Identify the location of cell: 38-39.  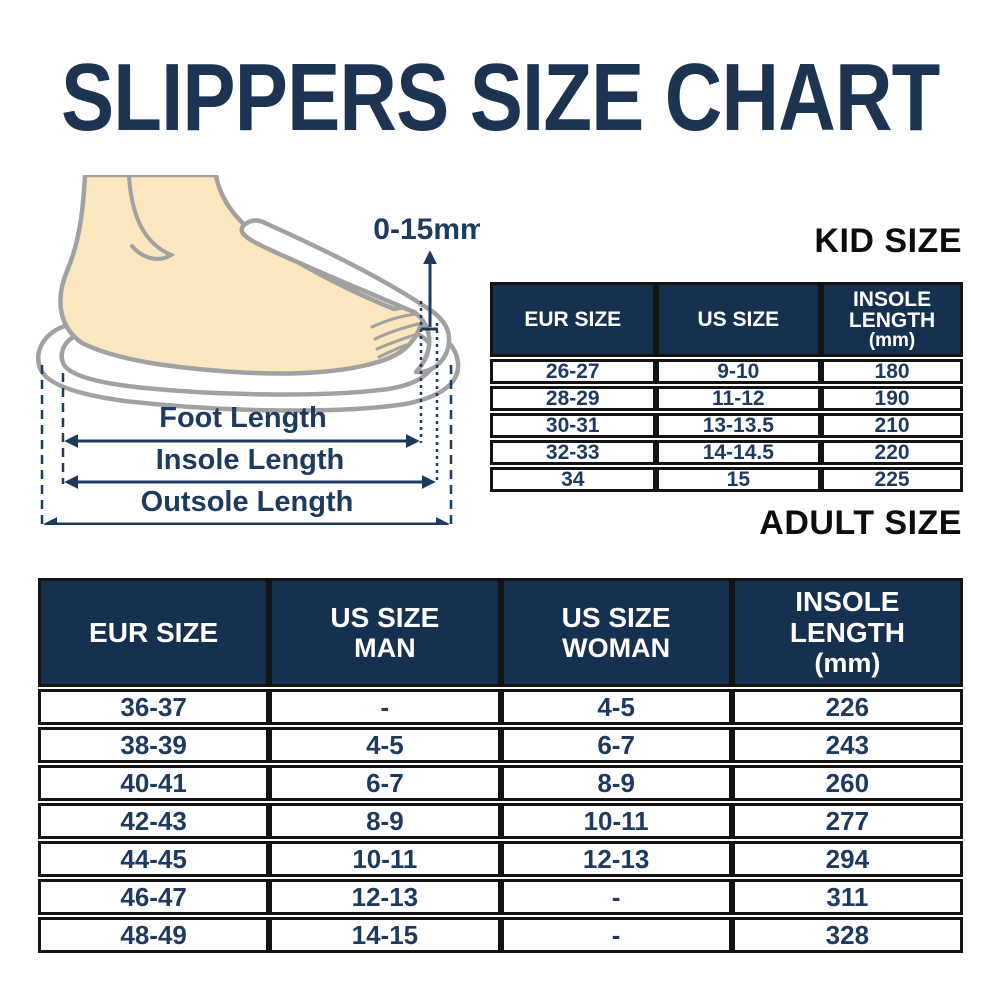
(154, 745).